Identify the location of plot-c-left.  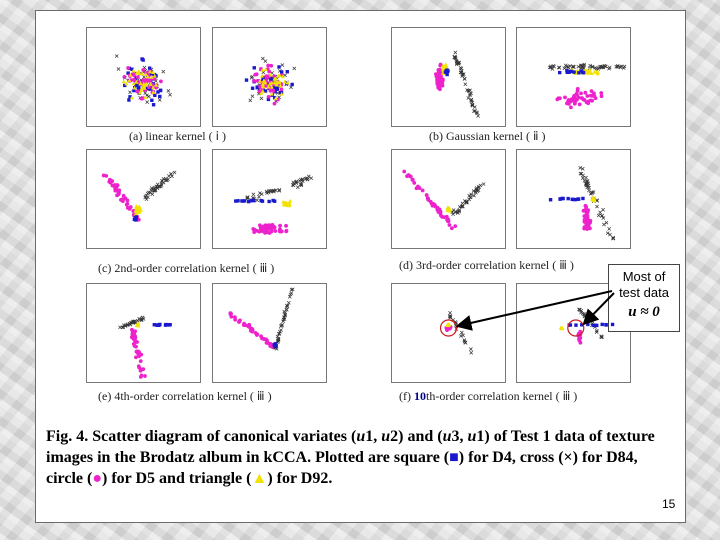
(143, 199).